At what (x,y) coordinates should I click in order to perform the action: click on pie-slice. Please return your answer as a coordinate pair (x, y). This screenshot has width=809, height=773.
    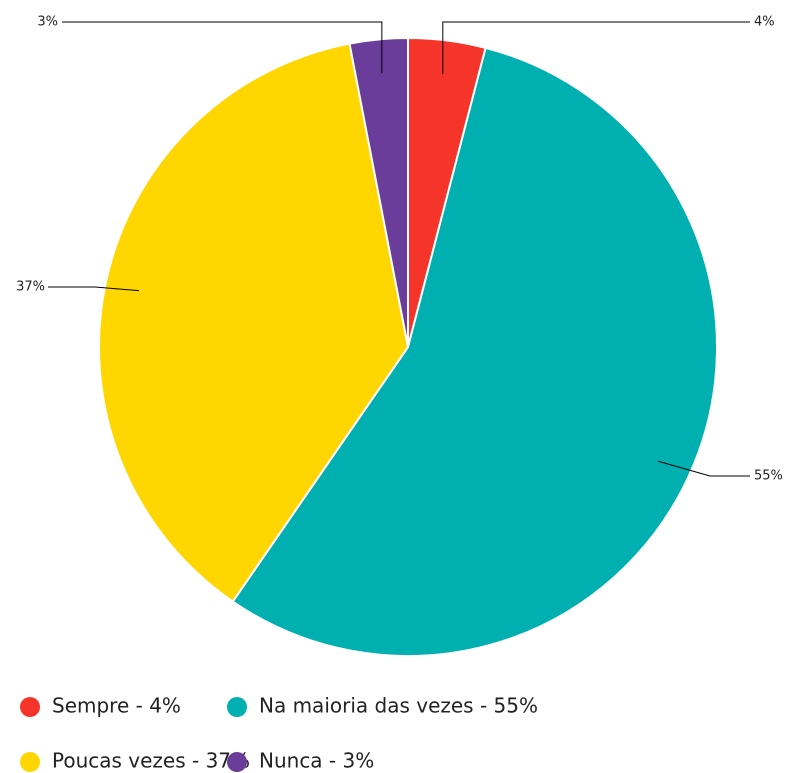
    Looking at the image, I should click on (378, 192).